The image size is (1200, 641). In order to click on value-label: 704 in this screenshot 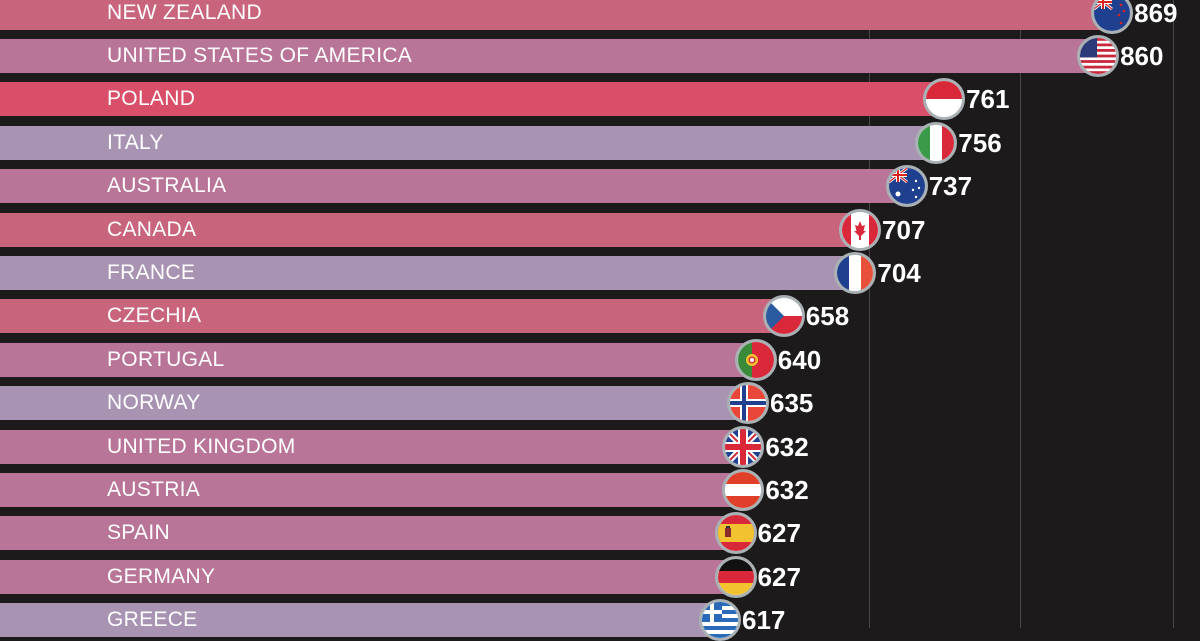, I will do `click(899, 272)`.